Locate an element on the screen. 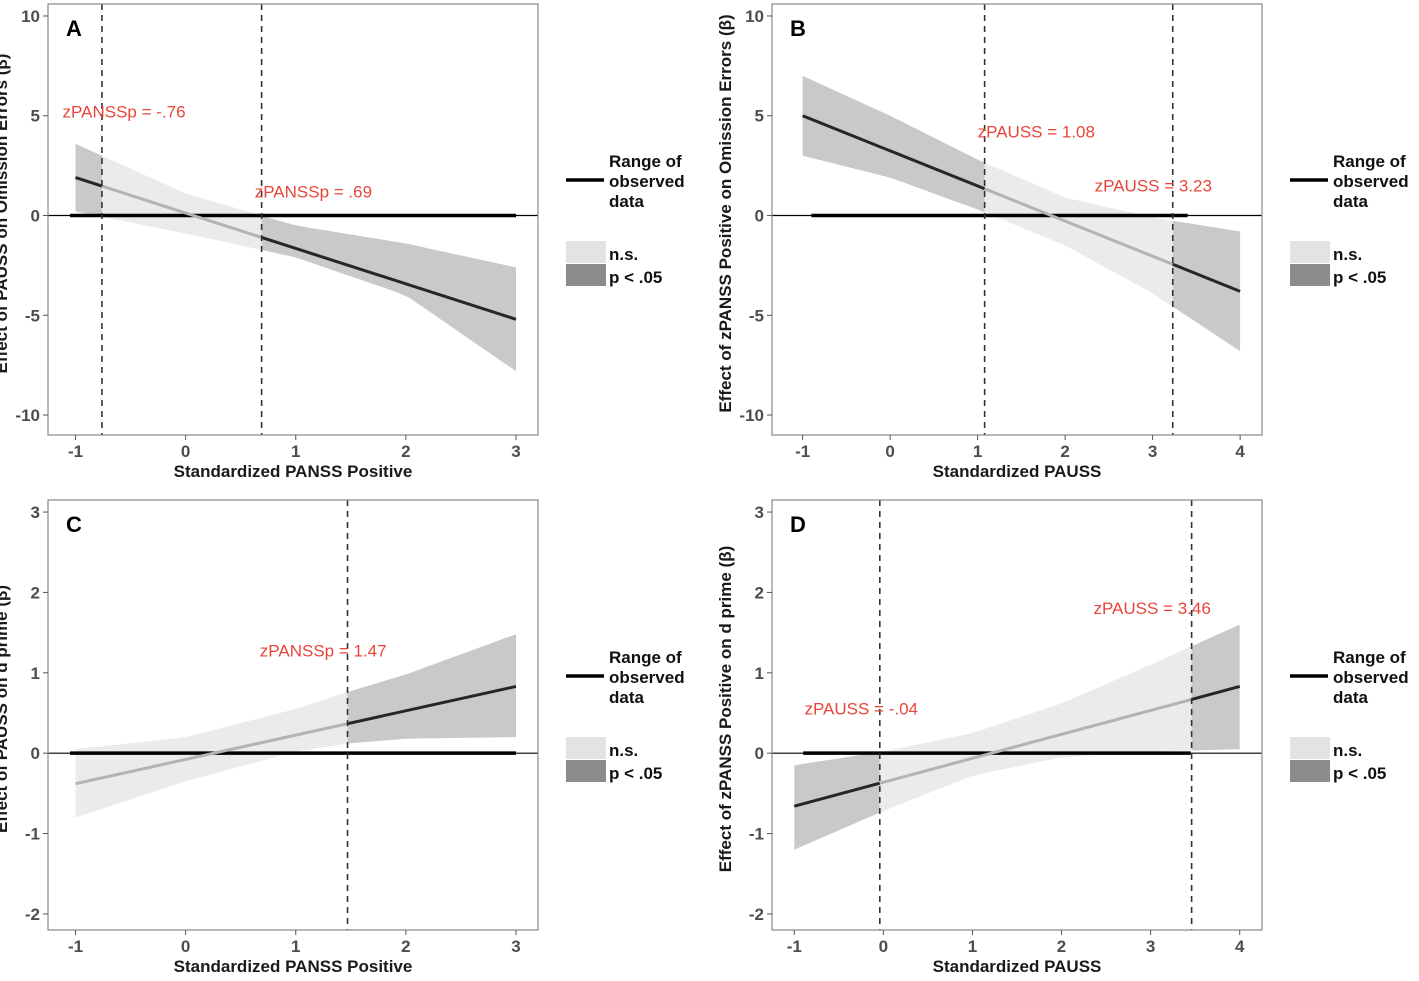 This screenshot has width=1419, height=981. x-axis-label: Standardized PAUSS is located at coordinates (1017, 471).